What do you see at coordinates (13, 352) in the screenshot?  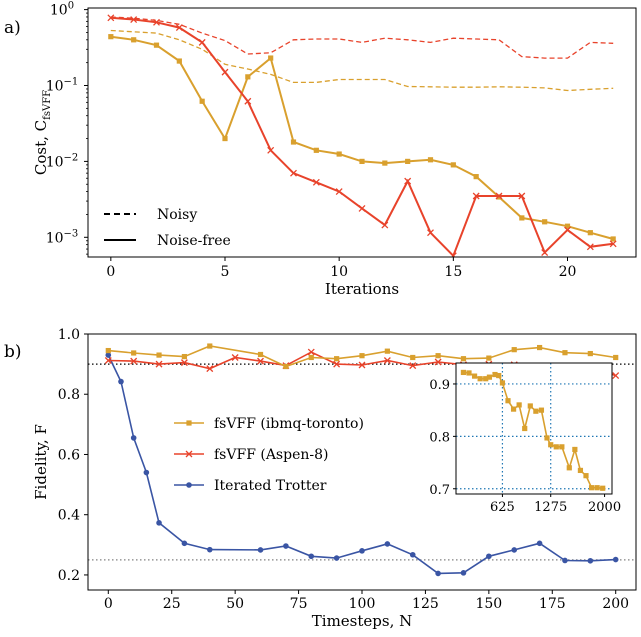 I see `panel-label-b: b)` at bounding box center [13, 352].